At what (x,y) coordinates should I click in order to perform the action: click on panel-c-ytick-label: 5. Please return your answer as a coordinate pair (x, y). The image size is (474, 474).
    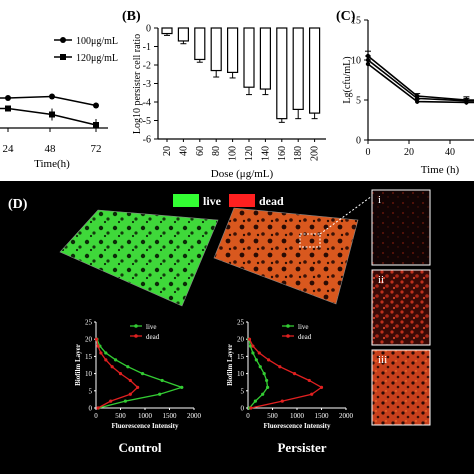
    Looking at the image, I should click on (358, 101).